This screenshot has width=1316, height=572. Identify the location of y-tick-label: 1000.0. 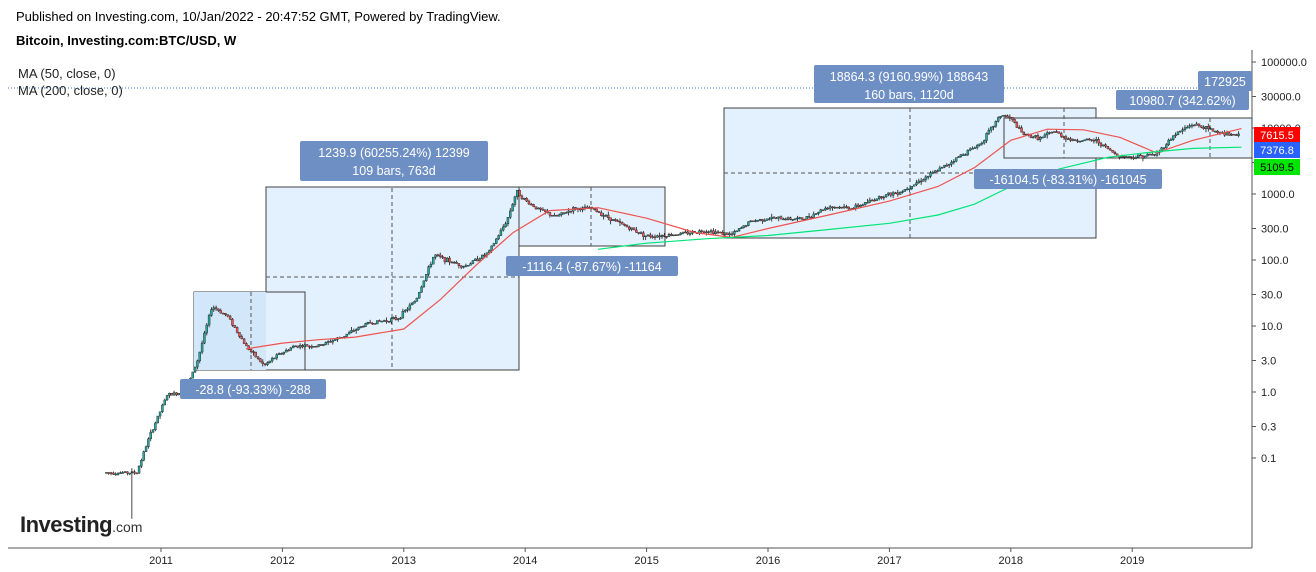
(1278, 195).